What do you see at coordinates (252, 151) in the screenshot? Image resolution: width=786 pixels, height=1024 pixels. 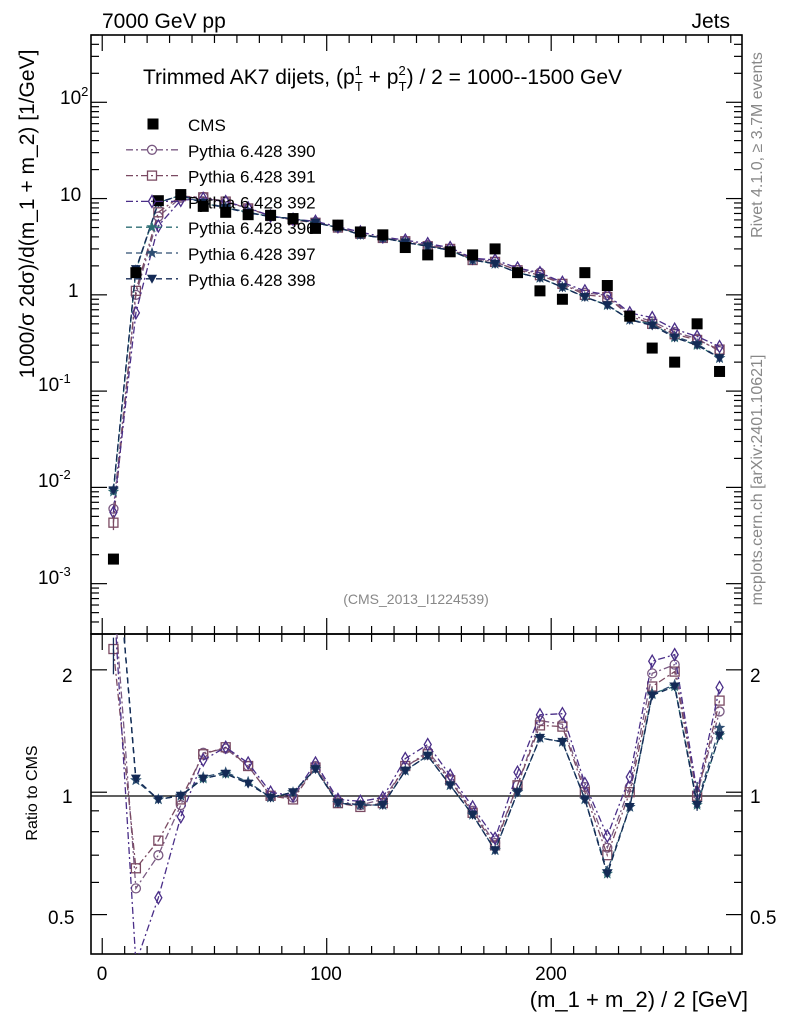 I see `legend-label: Pythia 6.428 390` at bounding box center [252, 151].